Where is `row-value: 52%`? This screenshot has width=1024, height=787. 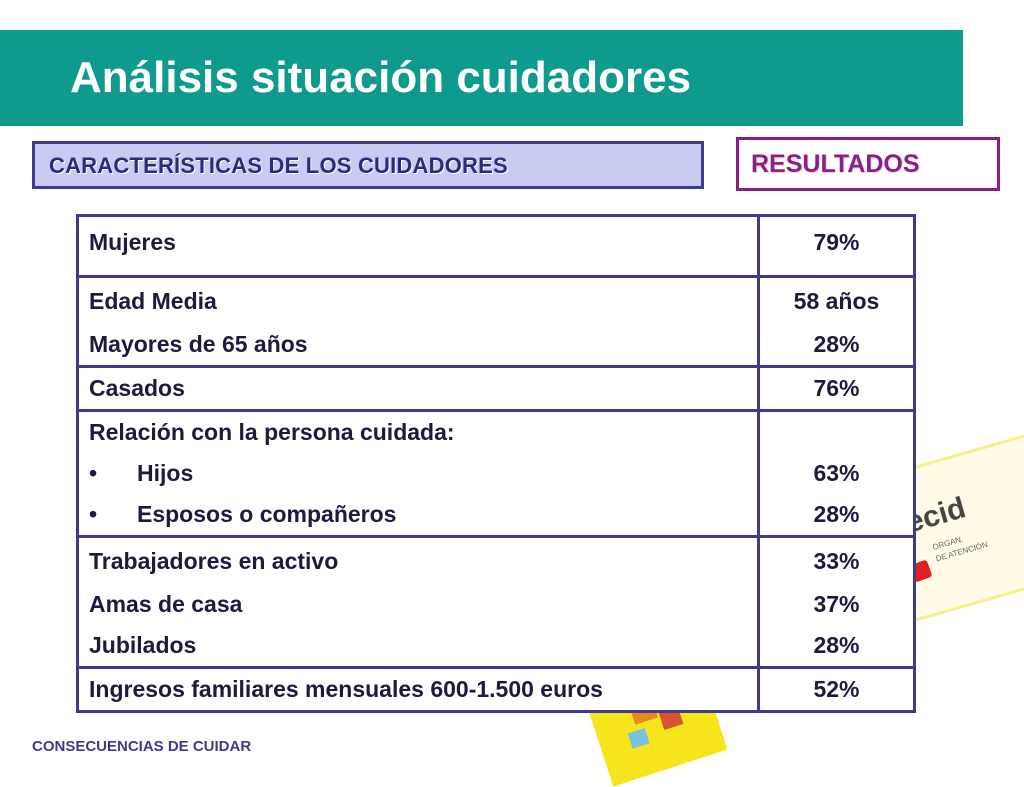
row-value: 52% is located at coordinates (836, 689).